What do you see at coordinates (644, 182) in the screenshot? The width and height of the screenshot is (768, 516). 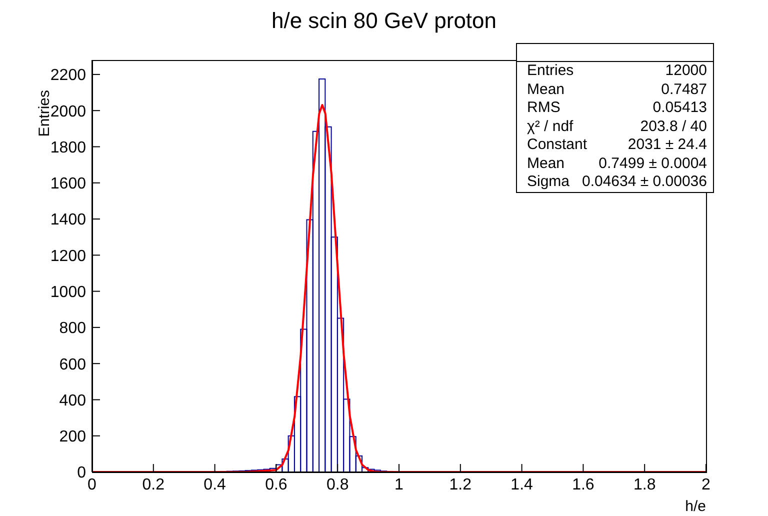 I see `annotation: 0.04634 ± 0.00036` at bounding box center [644, 182].